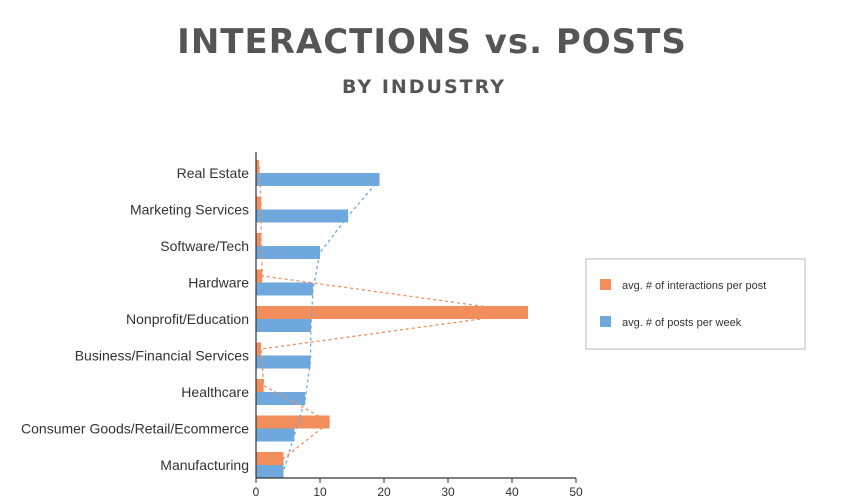  What do you see at coordinates (135, 429) in the screenshot?
I see `category-label-7: Consumer Goods/Retail/Ecommerce` at bounding box center [135, 429].